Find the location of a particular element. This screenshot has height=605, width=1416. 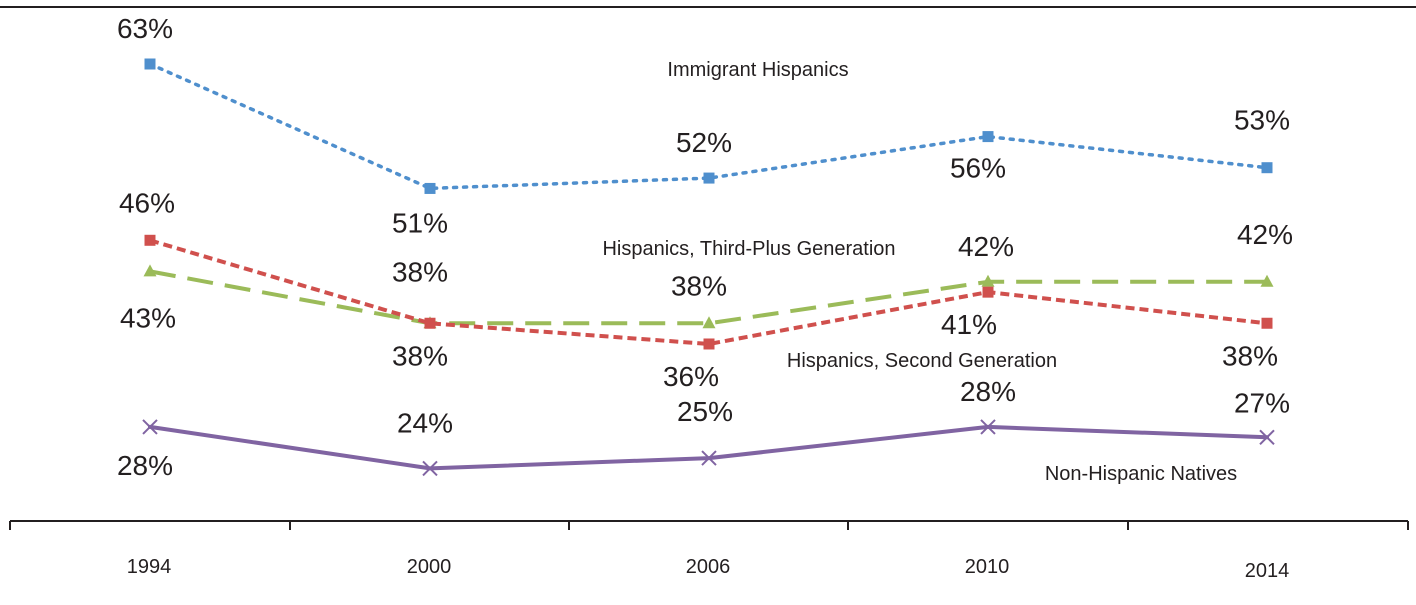

x-tick-label-1994: 1994 is located at coordinates (149, 567).